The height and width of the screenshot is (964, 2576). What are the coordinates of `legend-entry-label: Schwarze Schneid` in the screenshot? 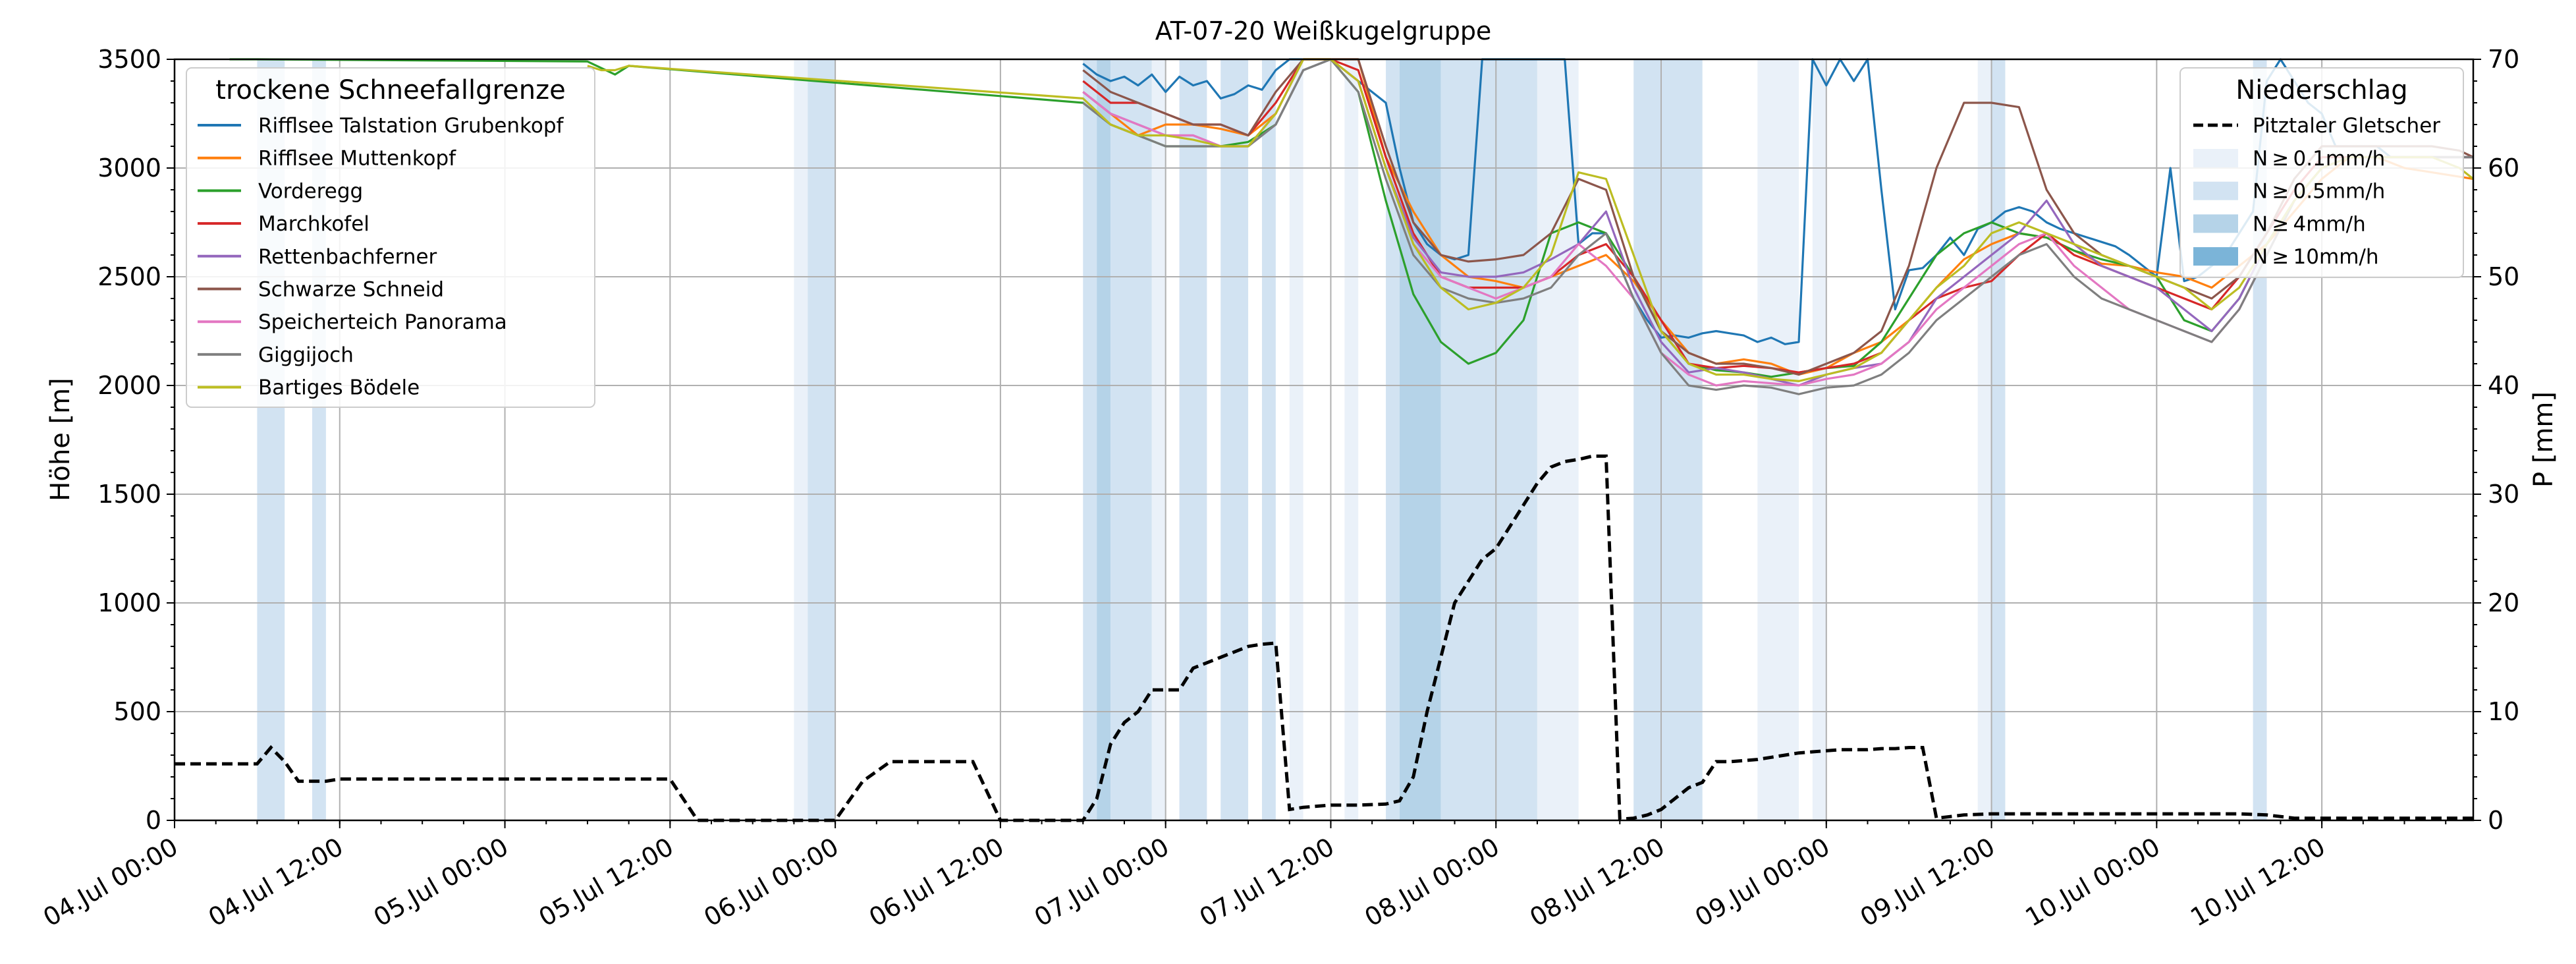 It's located at (351, 290).